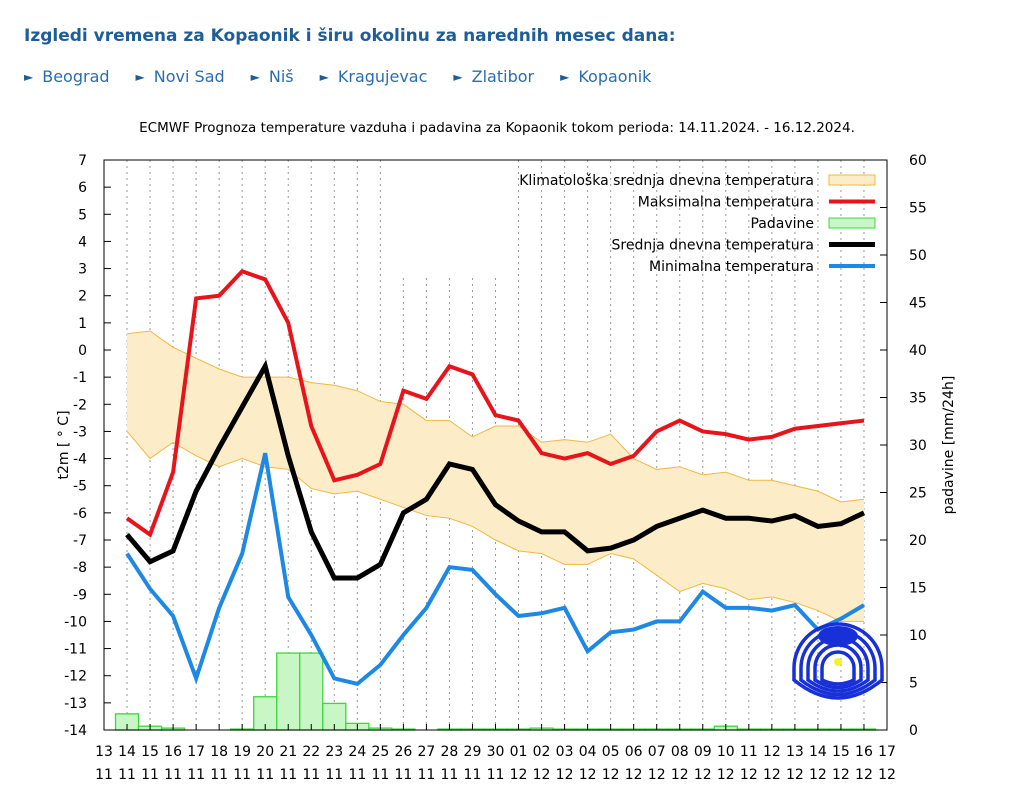 This screenshot has height=804, width=1024. I want to click on x-tick-day: 18, so click(219, 752).